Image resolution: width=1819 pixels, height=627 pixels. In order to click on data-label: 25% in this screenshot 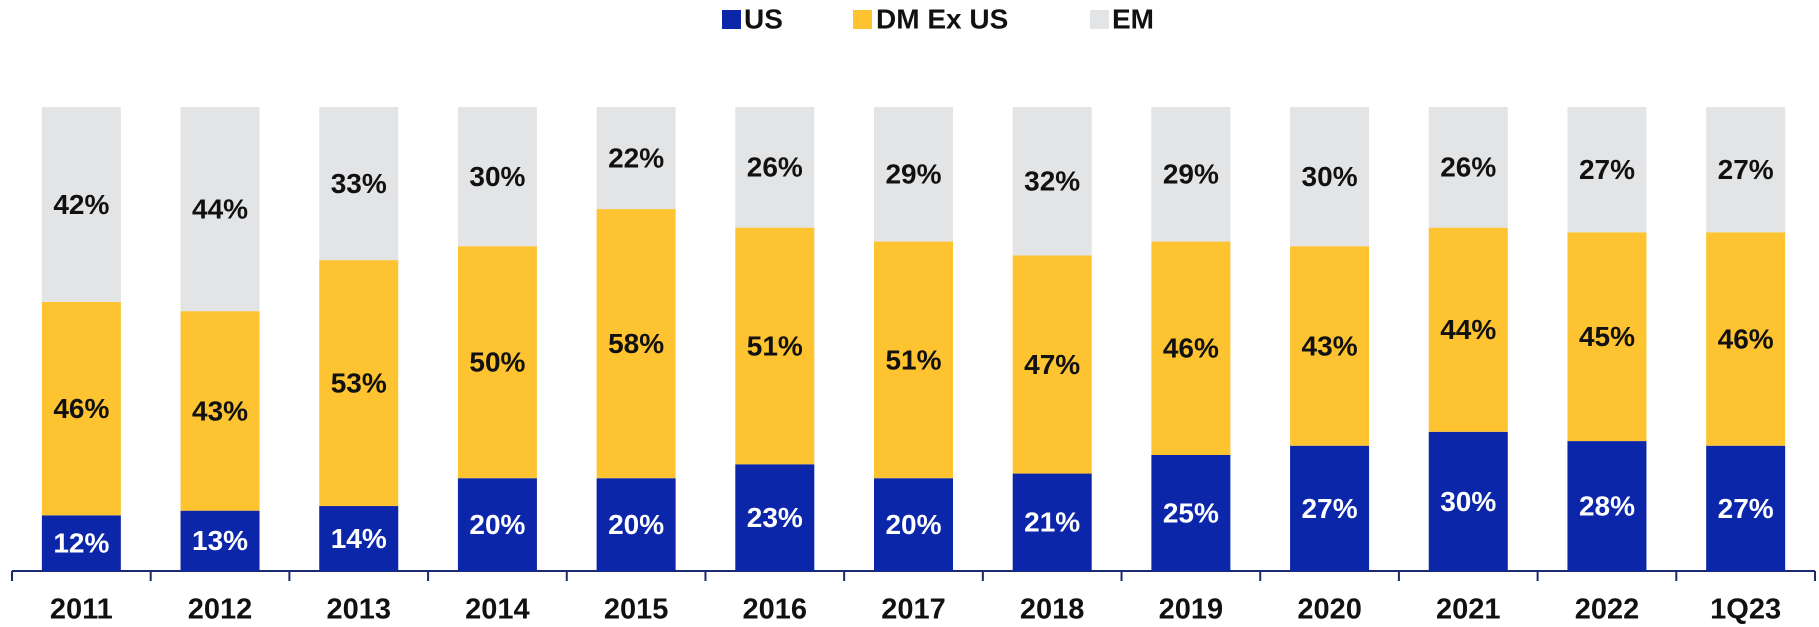, I will do `click(1191, 512)`.